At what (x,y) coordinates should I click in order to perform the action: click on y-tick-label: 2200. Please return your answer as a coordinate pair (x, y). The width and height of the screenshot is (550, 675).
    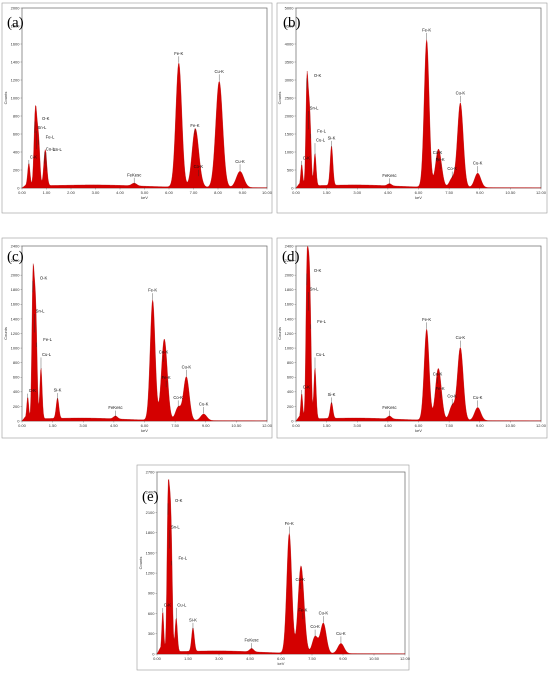
    Looking at the image, I should click on (290, 260).